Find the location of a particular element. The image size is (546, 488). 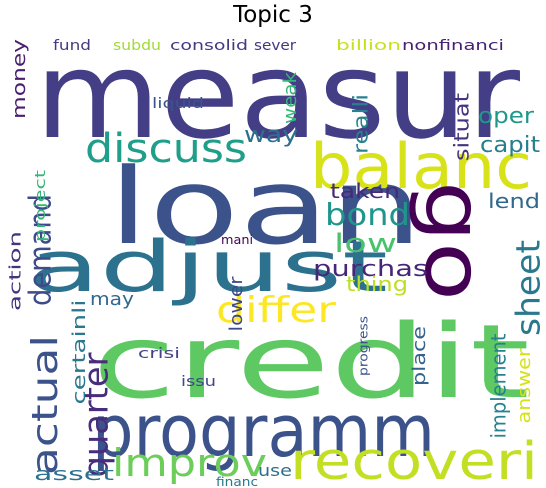

word-actual: actual is located at coordinates (45, 405).